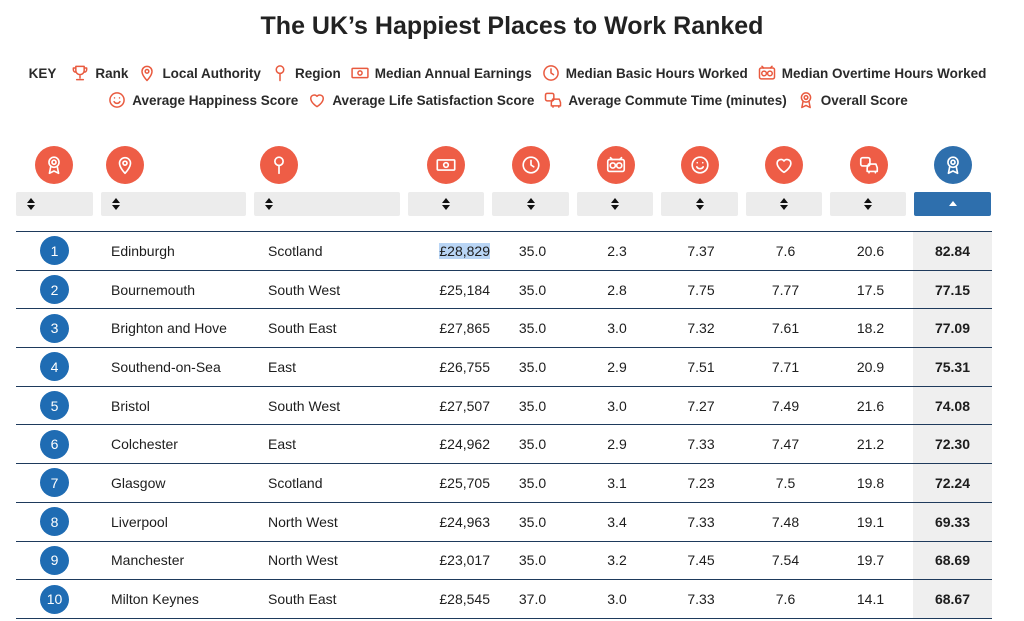 This screenshot has height=621, width=1024. I want to click on overall-score-cell: 75.31, so click(952, 367).